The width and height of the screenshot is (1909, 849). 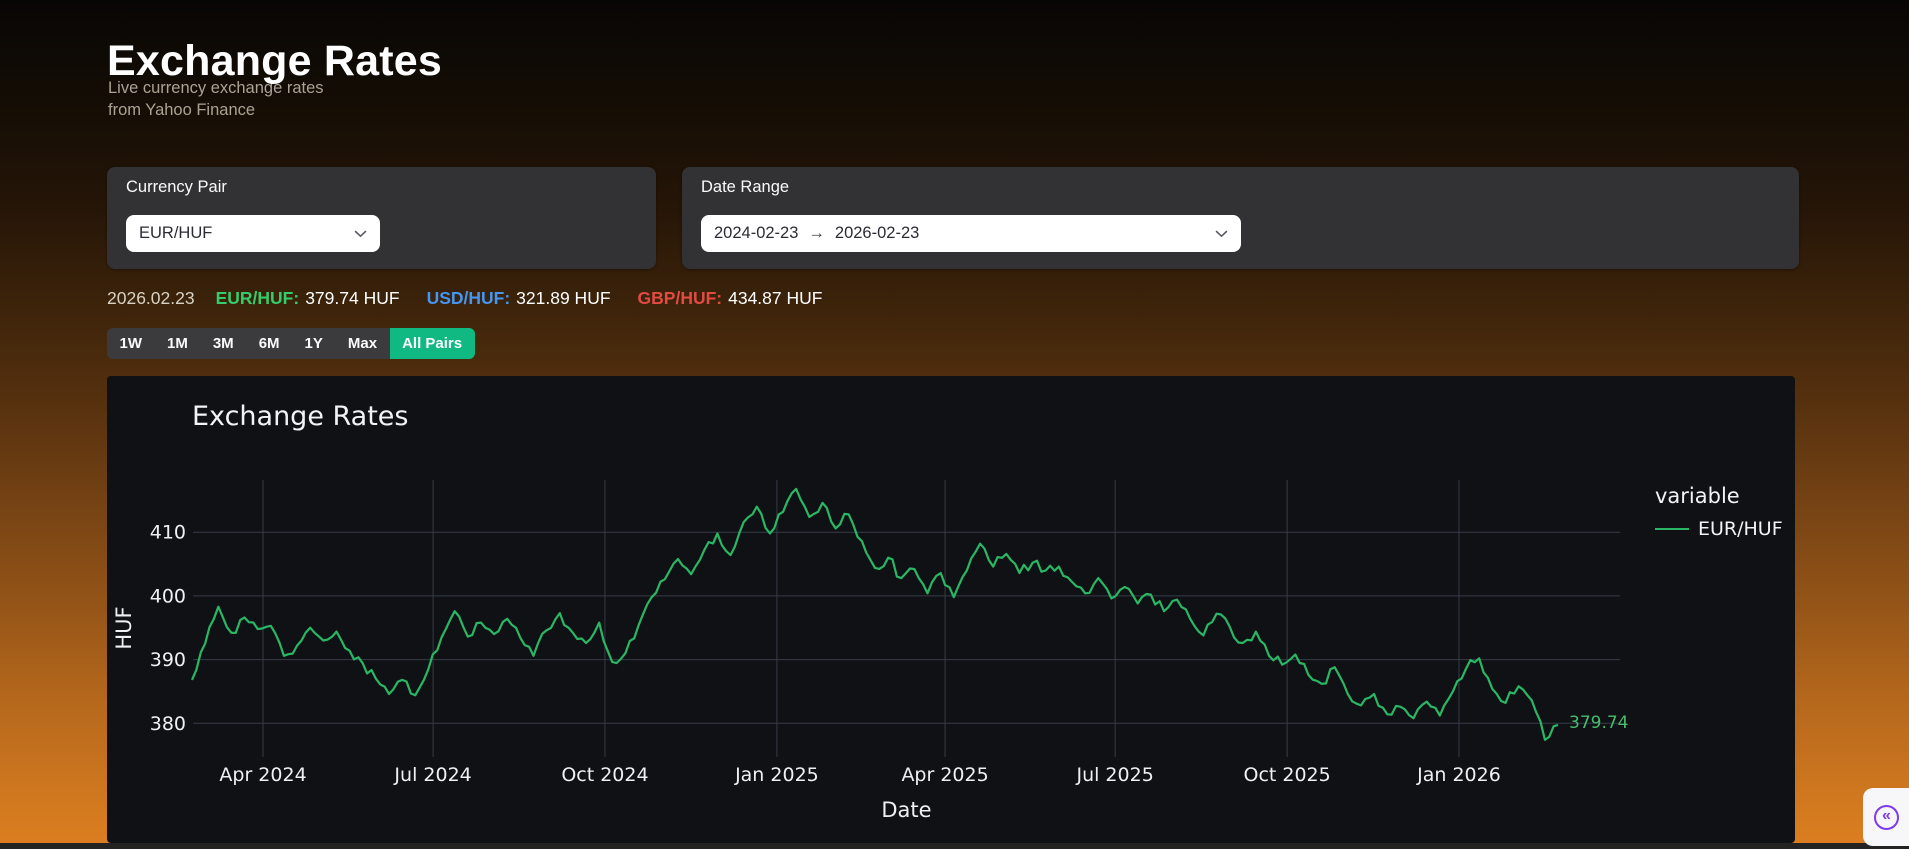 I want to click on date-range-label: Date Range, so click(x=745, y=187).